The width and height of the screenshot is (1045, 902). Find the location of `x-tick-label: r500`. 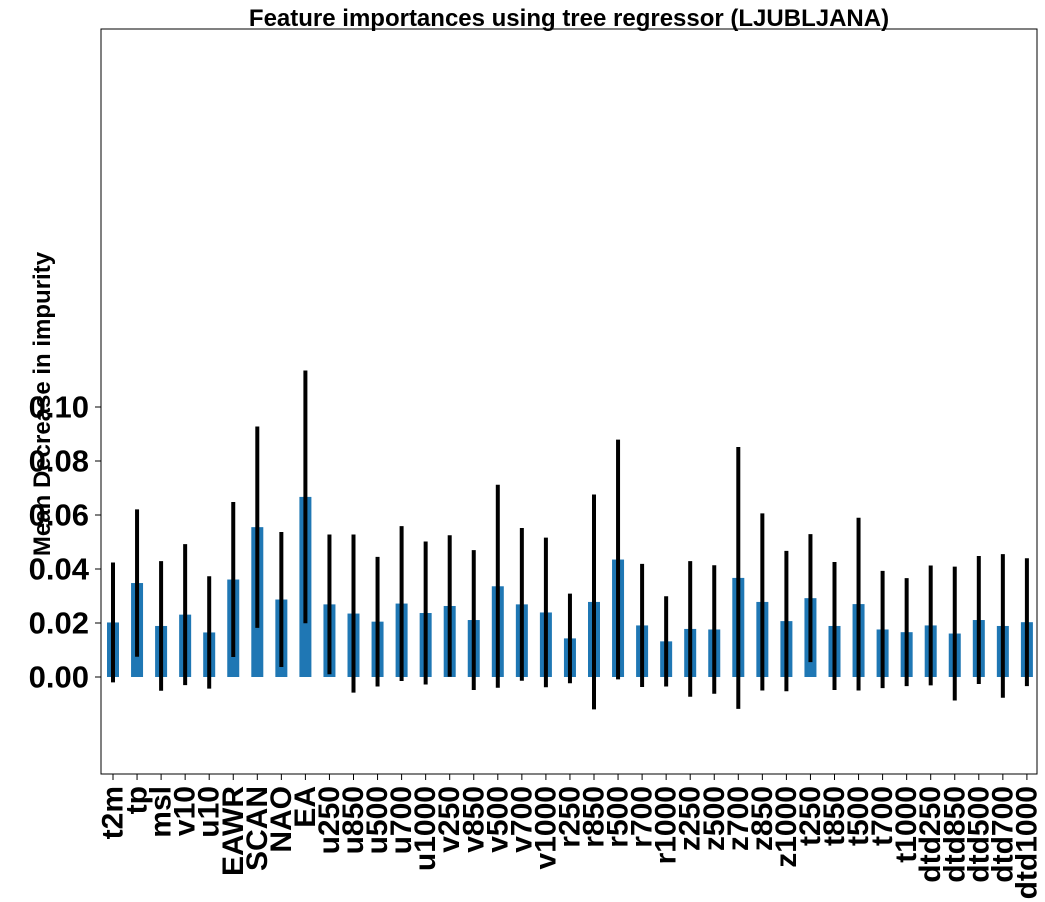

x-tick-label: r500 is located at coordinates (618, 817).